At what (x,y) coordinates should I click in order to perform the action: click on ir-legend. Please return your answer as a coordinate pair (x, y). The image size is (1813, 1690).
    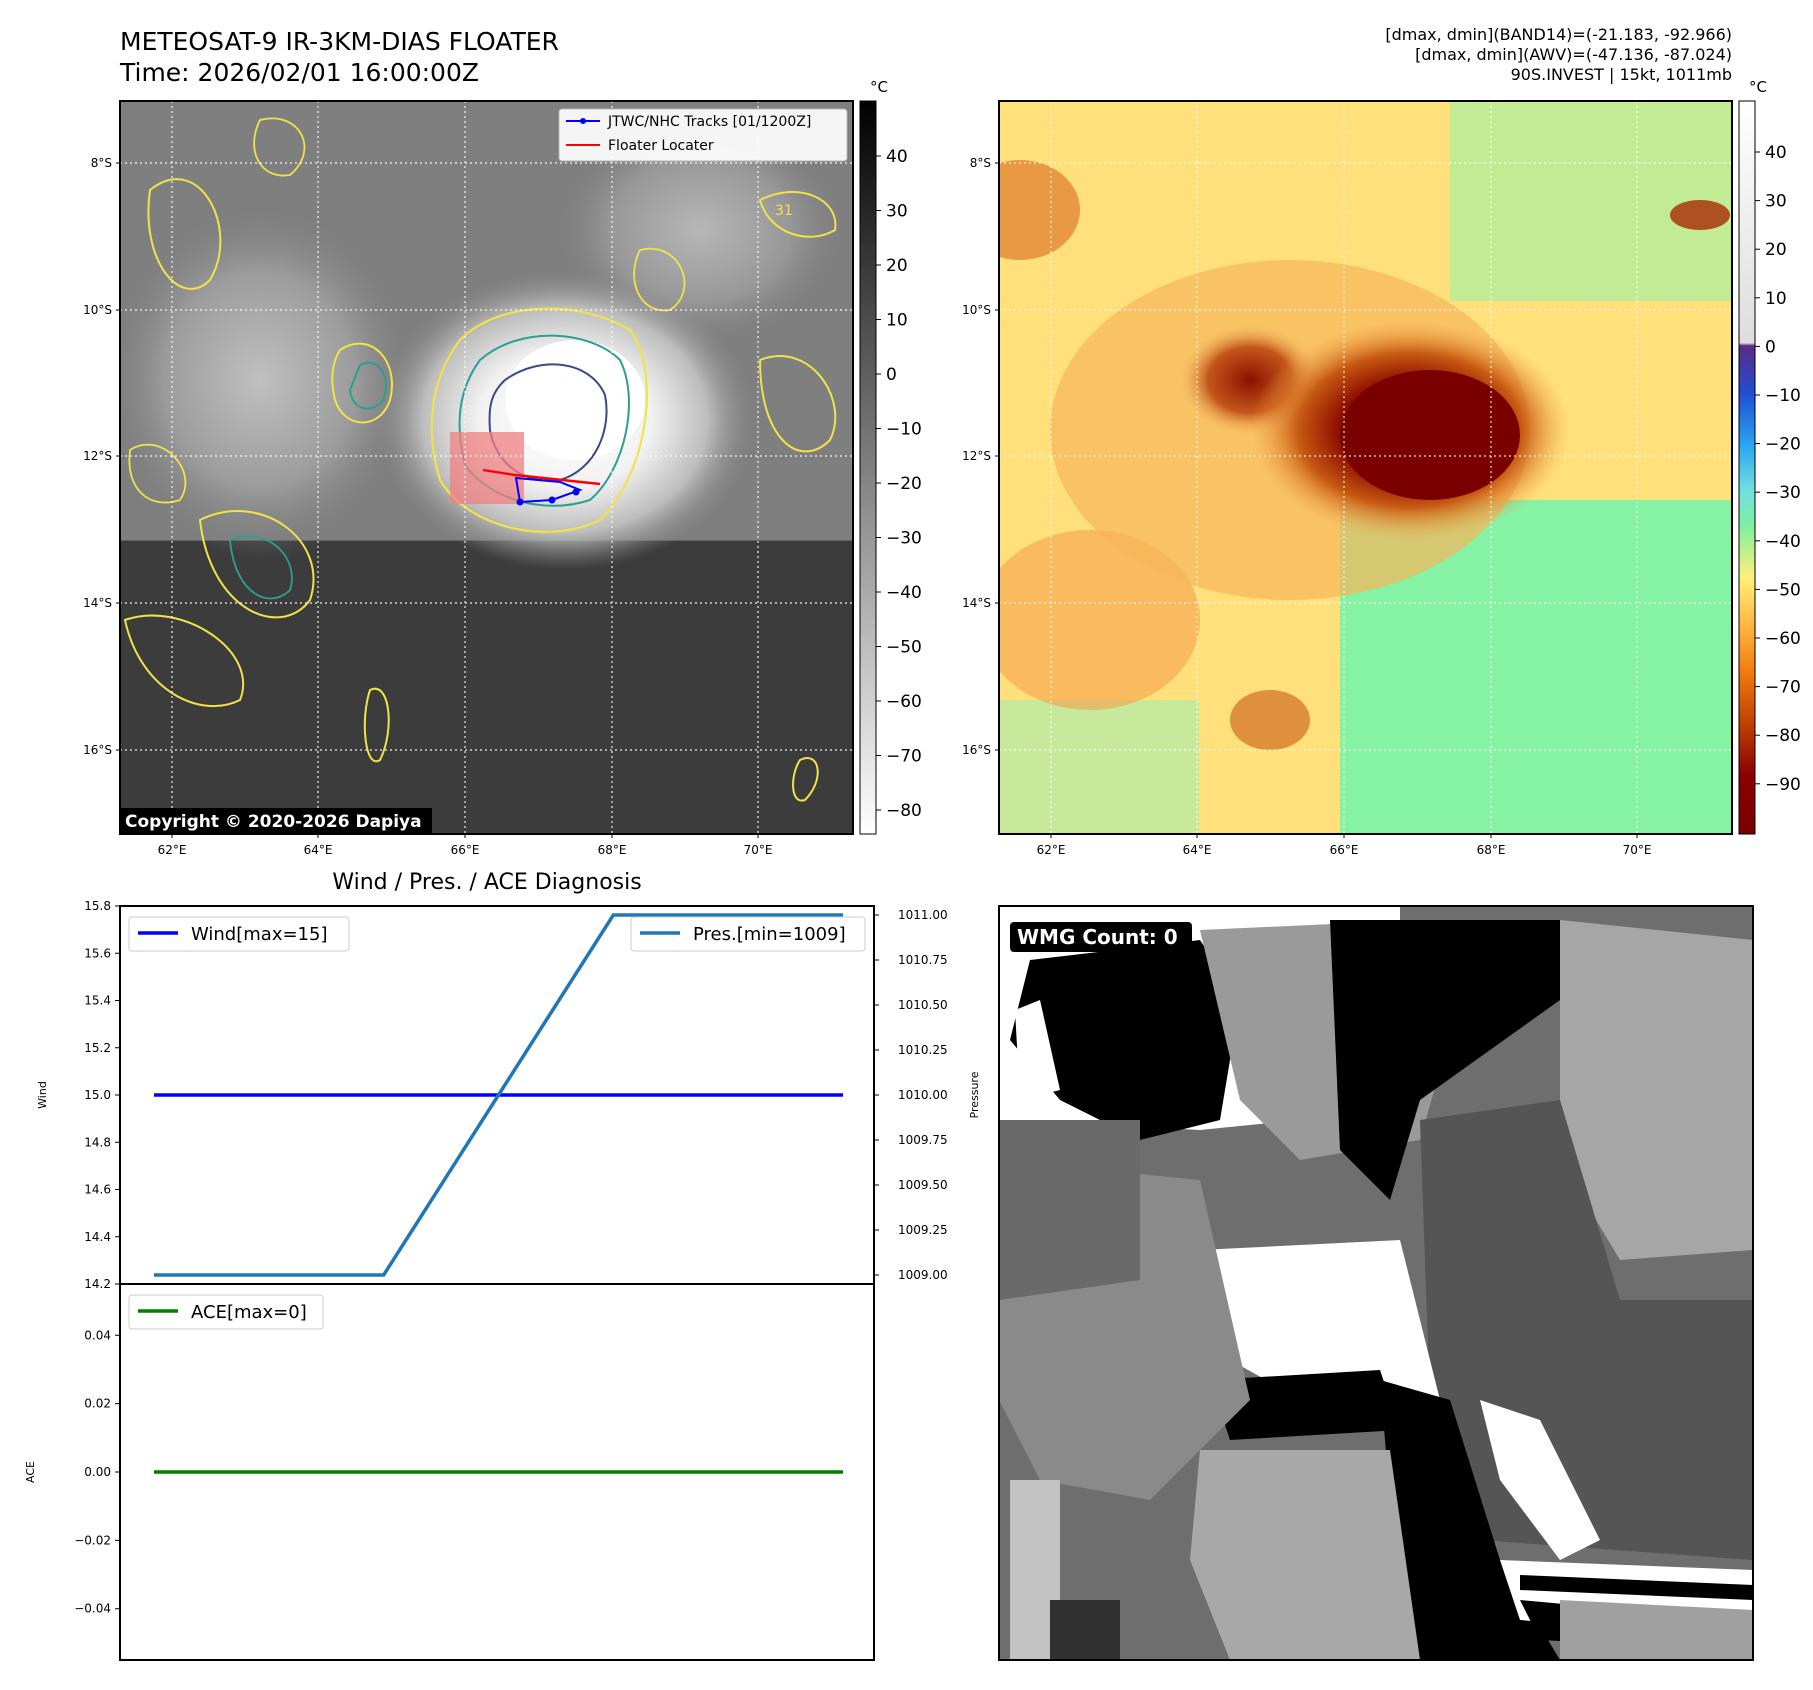
    Looking at the image, I should click on (703, 135).